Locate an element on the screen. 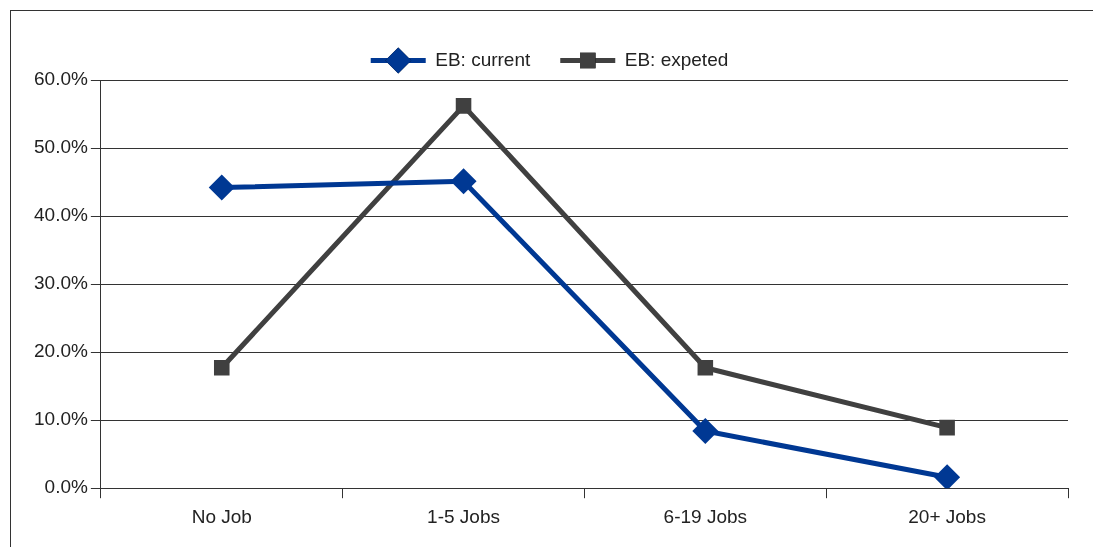 Image resolution: width=1093 pixels, height=547 pixels. y-tick-label: 10.0% is located at coordinates (61, 419).